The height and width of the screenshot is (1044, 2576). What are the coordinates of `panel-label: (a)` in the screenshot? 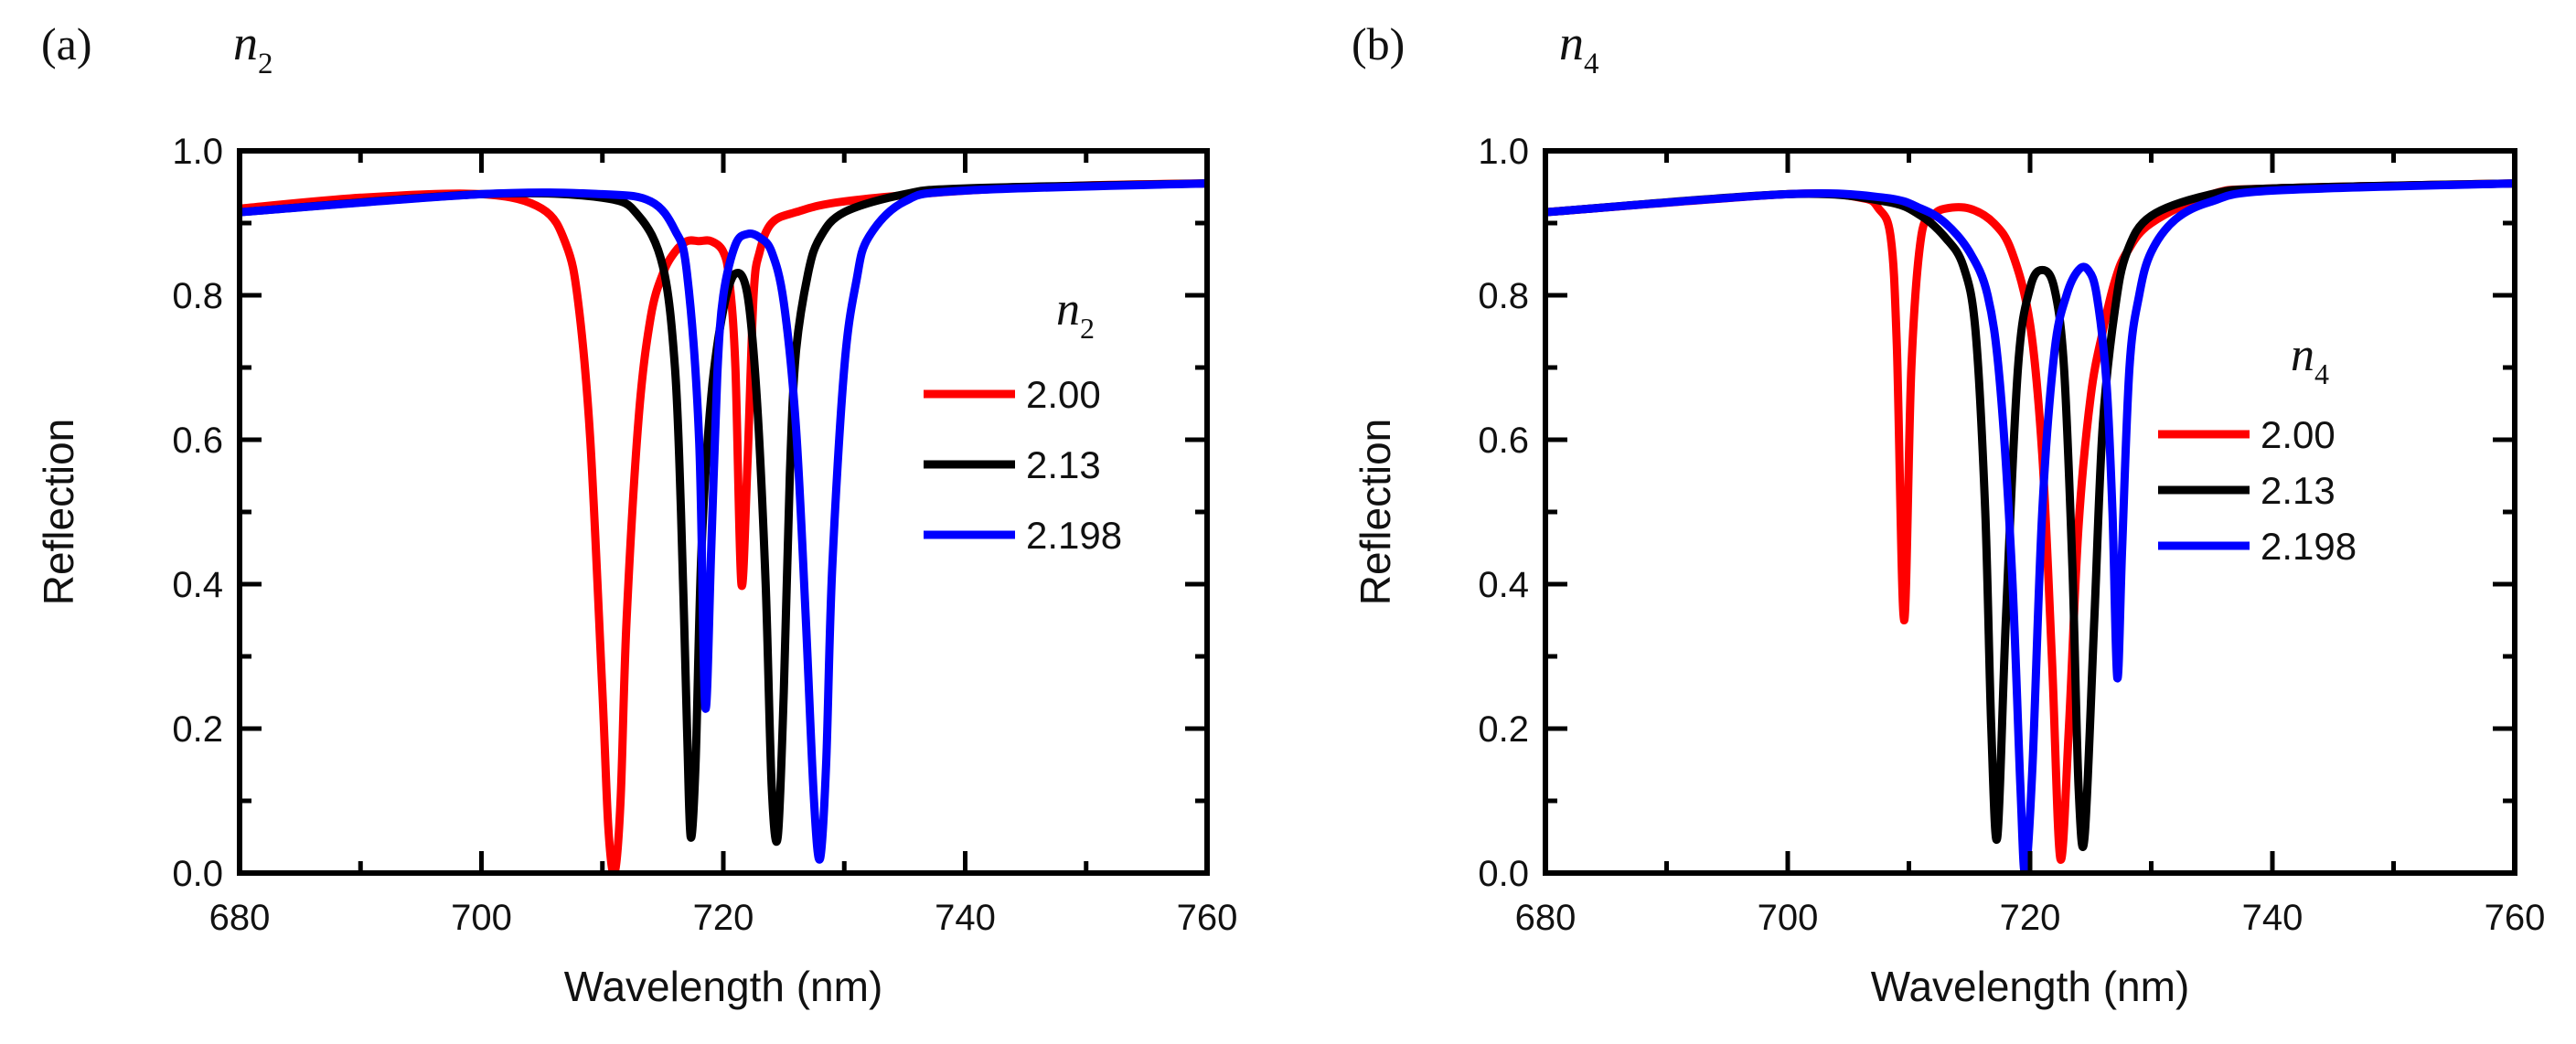 It's located at (66, 43).